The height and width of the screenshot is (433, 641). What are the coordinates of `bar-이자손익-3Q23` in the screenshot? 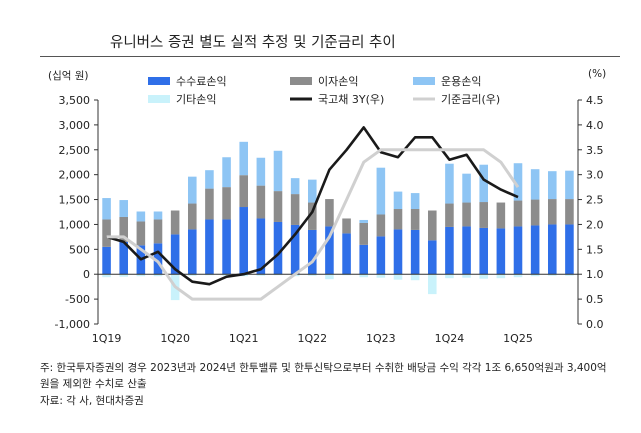 It's located at (415, 219).